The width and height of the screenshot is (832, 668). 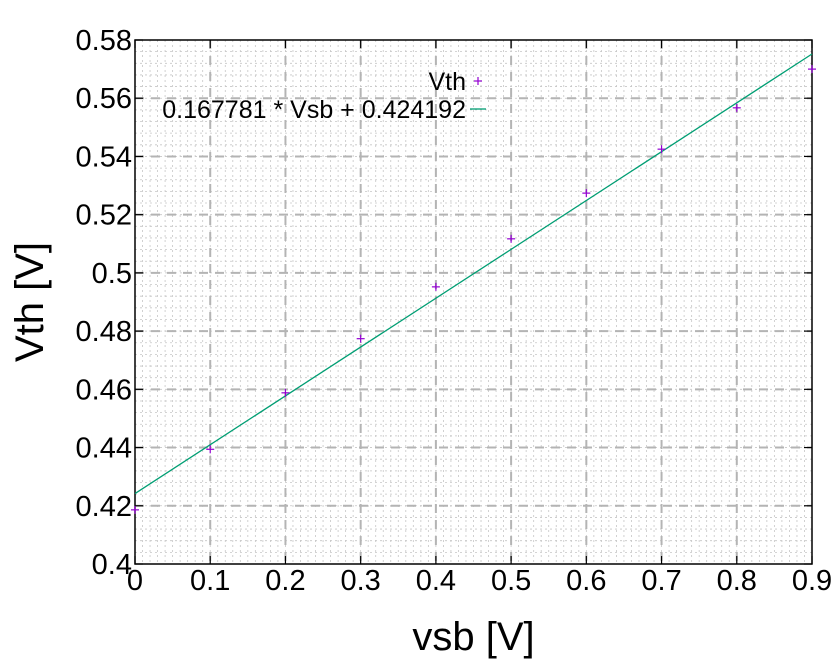 I want to click on y-tick-label: 0.5, so click(x=112, y=274).